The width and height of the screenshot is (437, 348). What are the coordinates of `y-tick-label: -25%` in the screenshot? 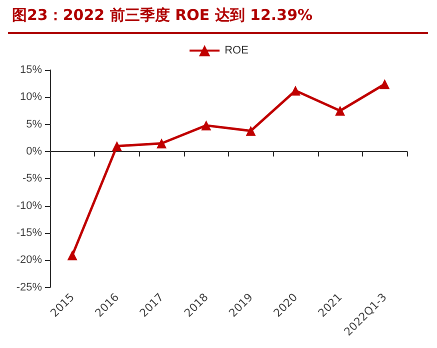 It's located at (29, 287).